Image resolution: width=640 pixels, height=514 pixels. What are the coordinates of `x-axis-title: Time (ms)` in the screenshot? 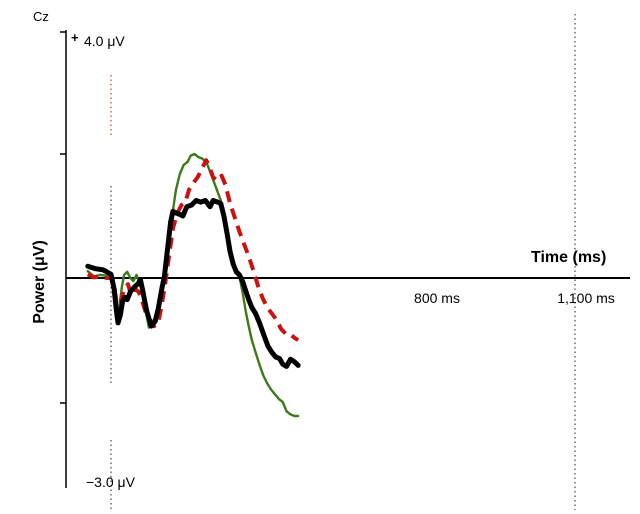 It's located at (568, 257).